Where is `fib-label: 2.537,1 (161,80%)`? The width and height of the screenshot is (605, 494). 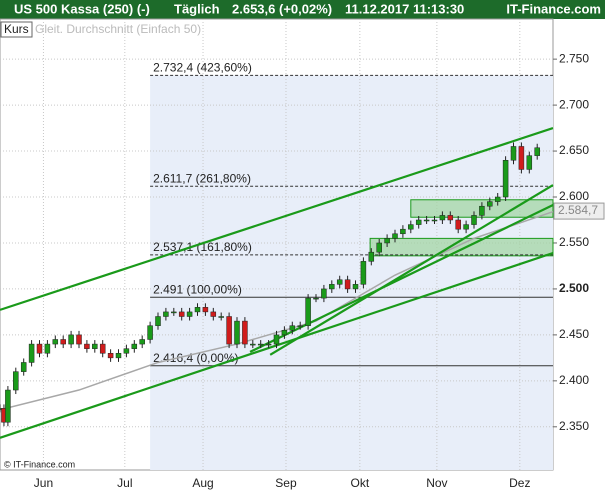
fib-label: 2.537,1 (161,80%) is located at coordinates (202, 247).